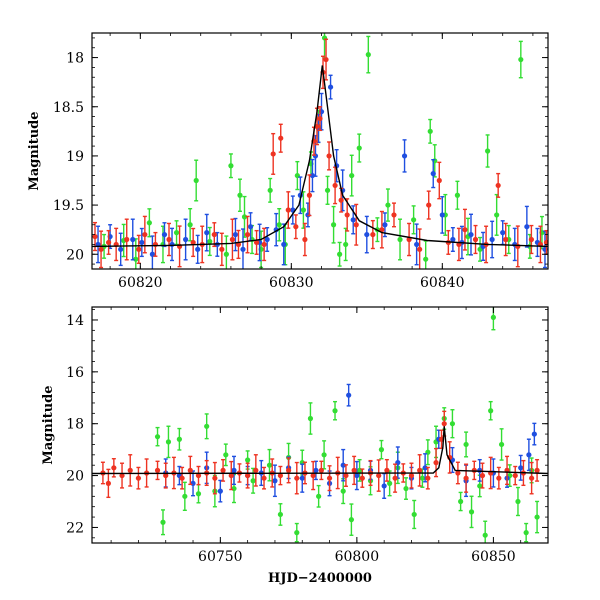 This screenshot has height=600, width=600. Describe the element at coordinates (320, 578) in the screenshot. I see `bottom-panel-x-axis-label: HJD−2400000` at that location.